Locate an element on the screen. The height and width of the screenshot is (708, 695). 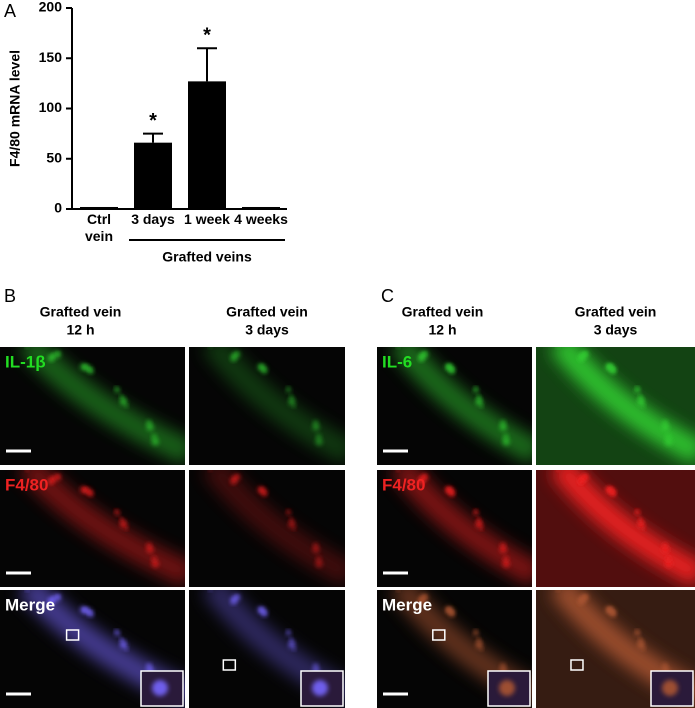
micrograph: Merge is located at coordinates (92, 649).